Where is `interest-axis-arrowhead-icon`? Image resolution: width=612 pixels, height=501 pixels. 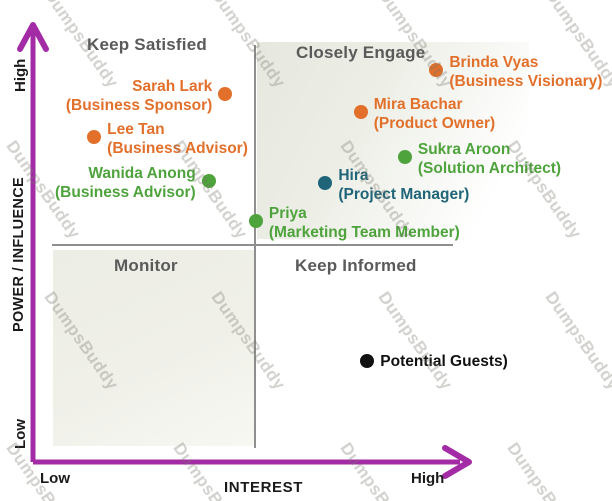 interest-axis-arrowhead-icon is located at coordinates (457, 462).